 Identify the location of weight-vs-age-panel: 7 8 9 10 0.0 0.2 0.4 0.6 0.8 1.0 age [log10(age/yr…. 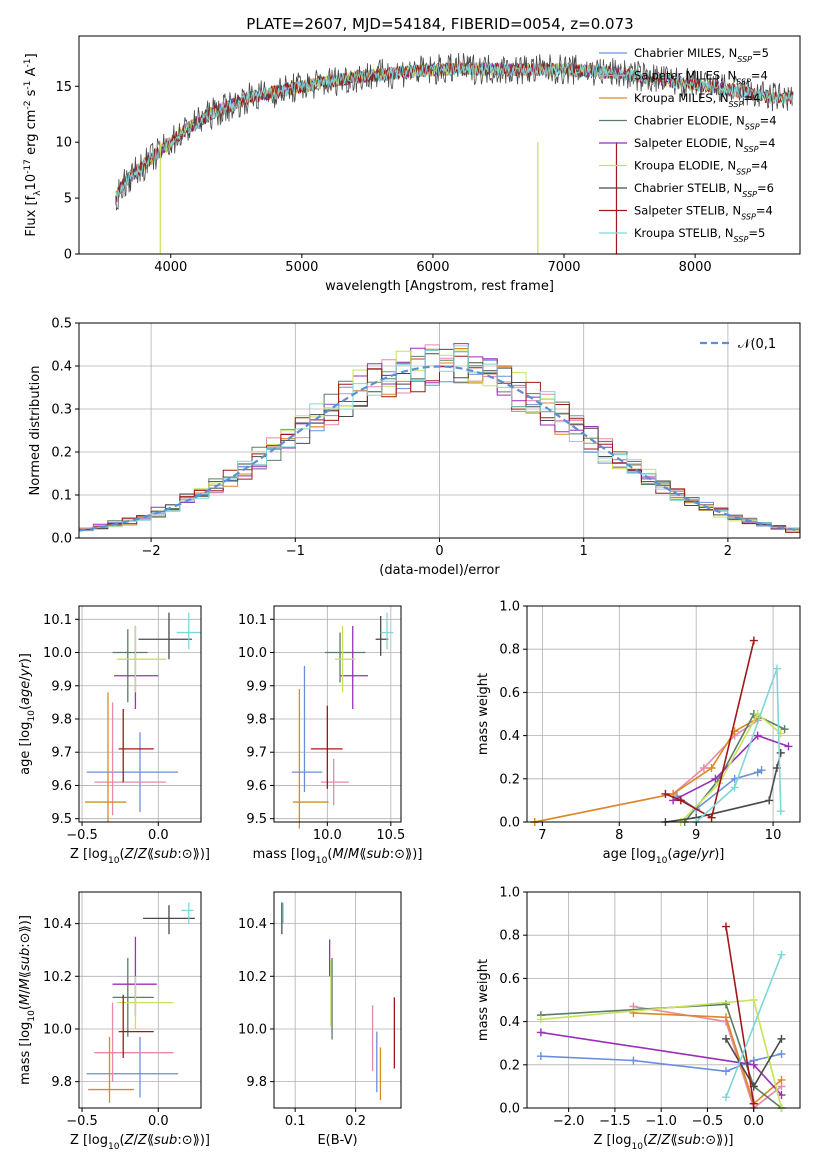
(638, 733).